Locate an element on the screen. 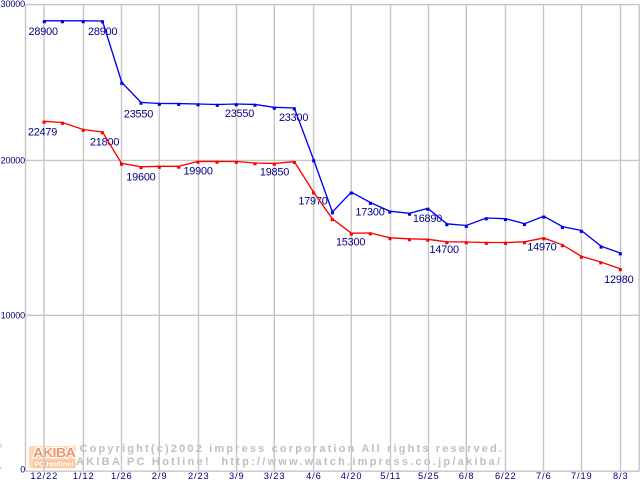 The image size is (640, 485). svg-text: 12980 is located at coordinates (618, 280).